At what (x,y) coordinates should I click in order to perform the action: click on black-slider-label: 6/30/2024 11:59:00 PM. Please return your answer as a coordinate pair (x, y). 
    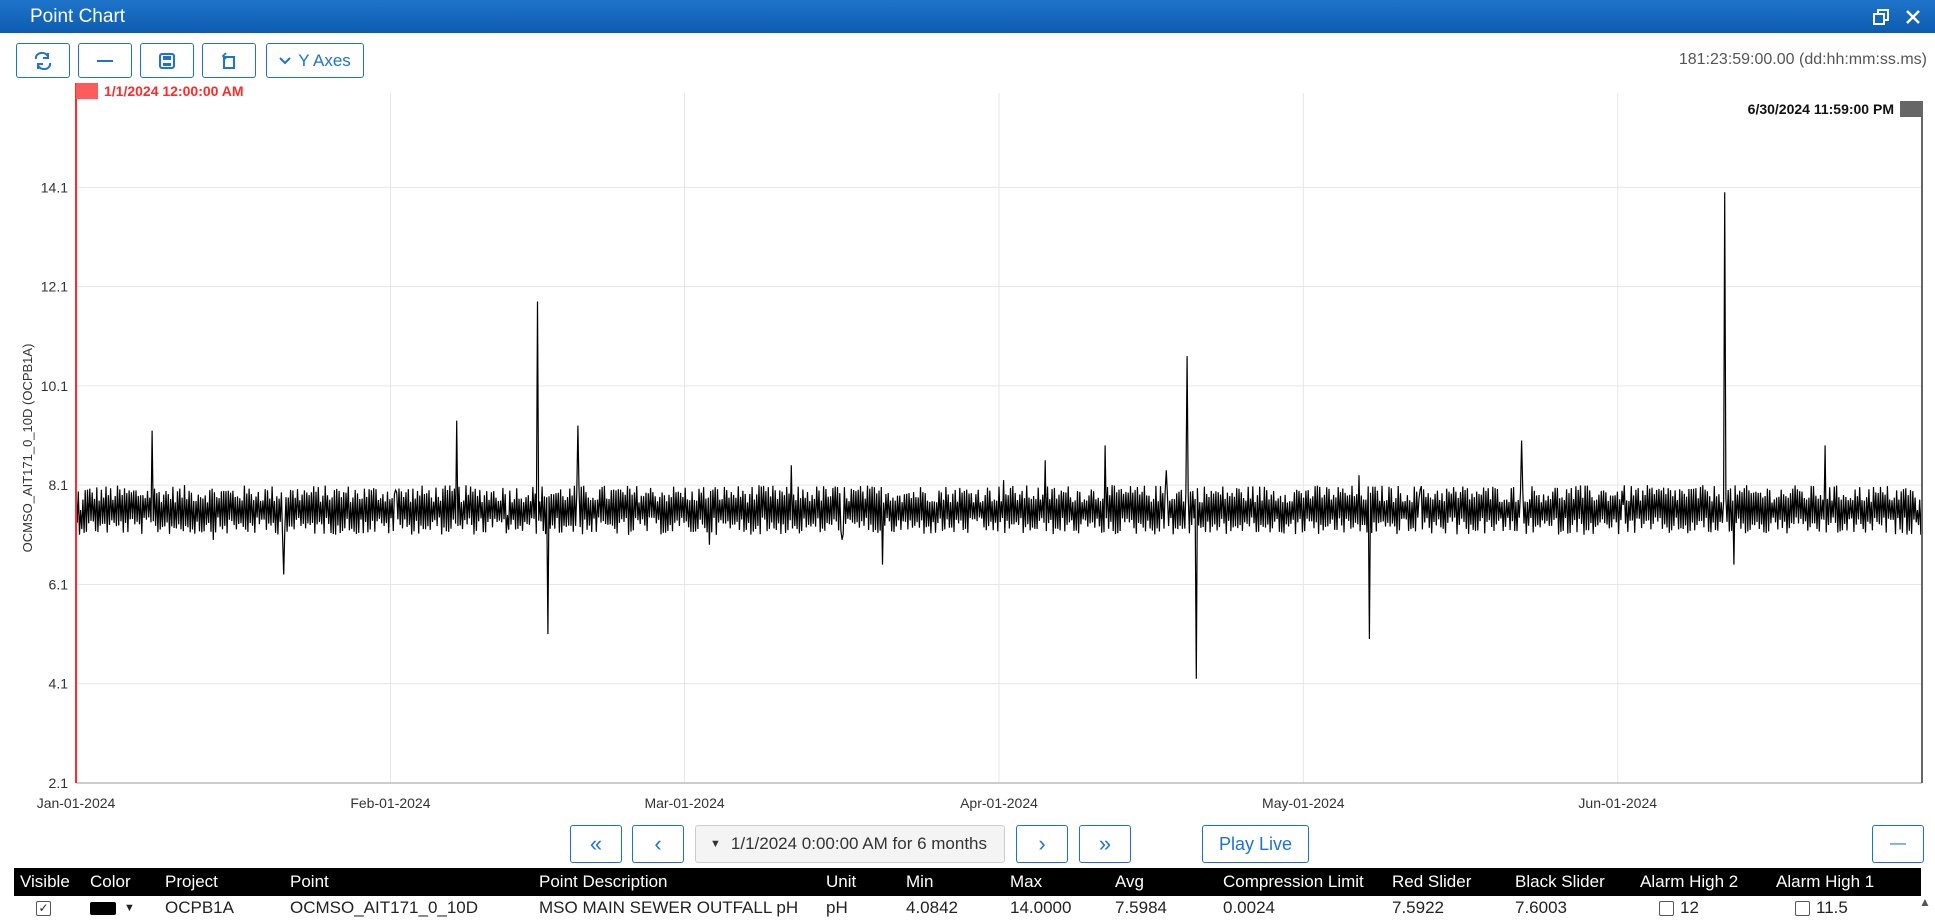
    Looking at the image, I should click on (1821, 109).